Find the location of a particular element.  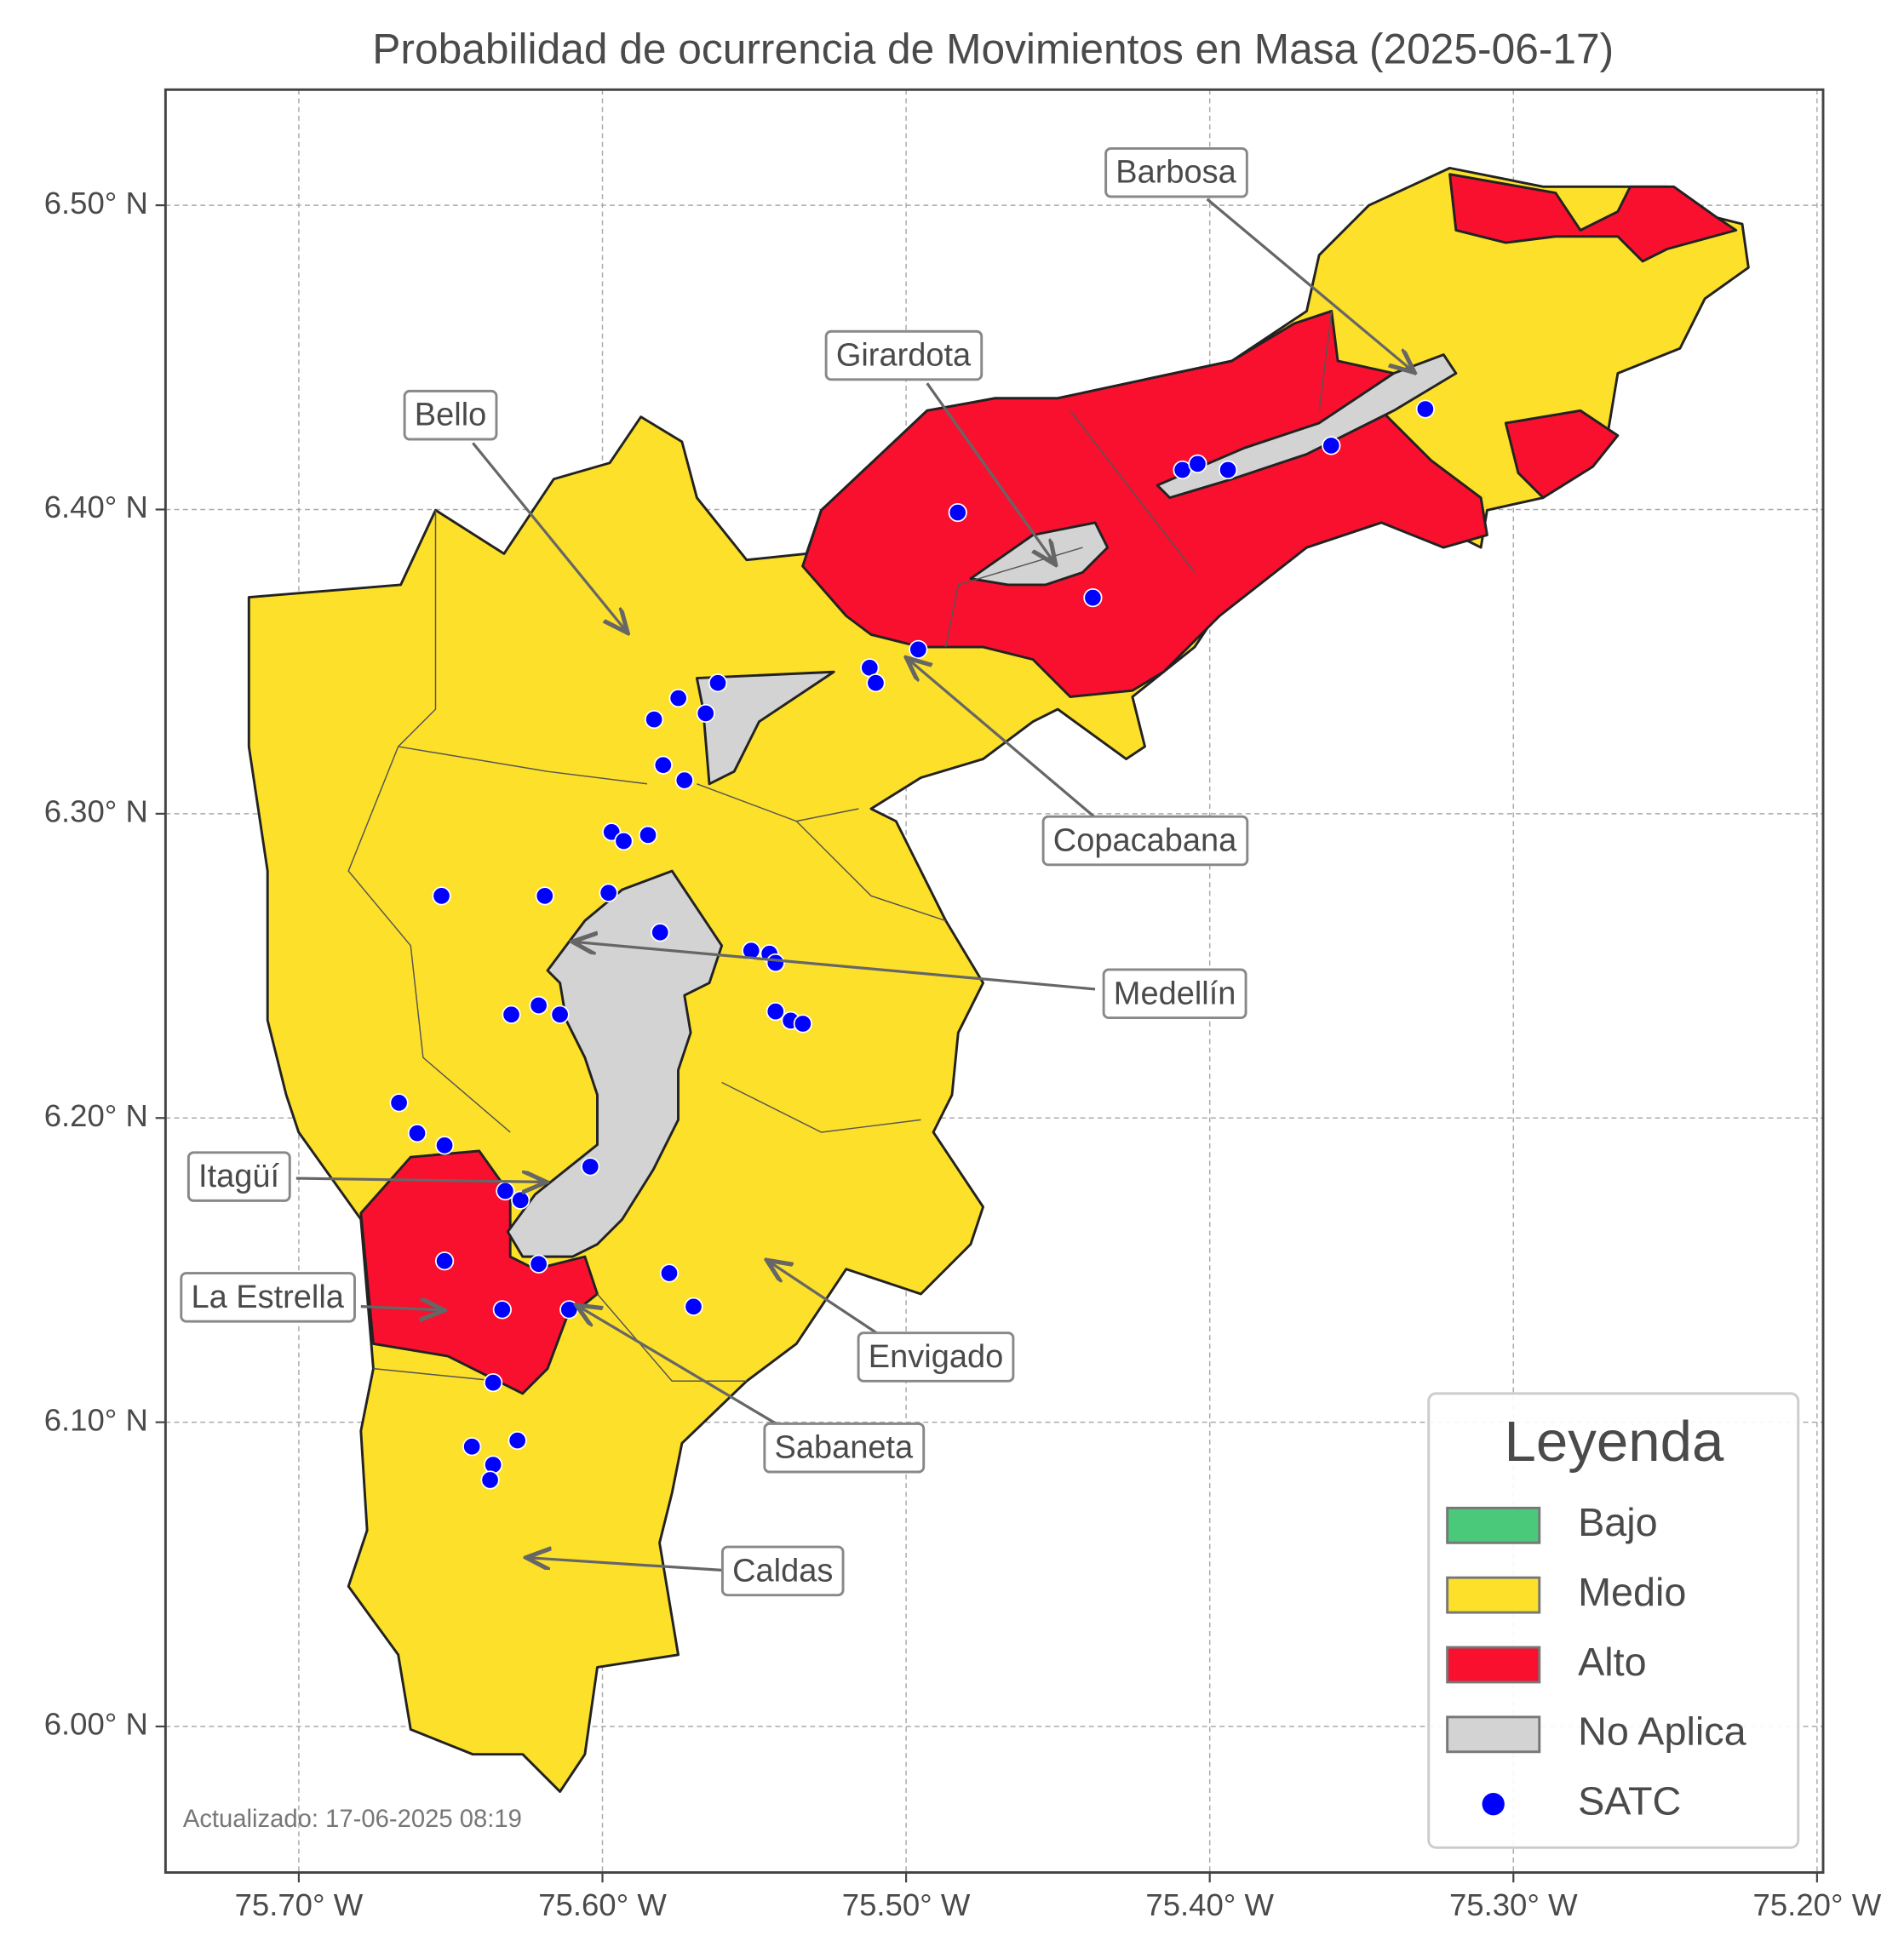

annotation-label: Itagüí is located at coordinates (238, 1176).